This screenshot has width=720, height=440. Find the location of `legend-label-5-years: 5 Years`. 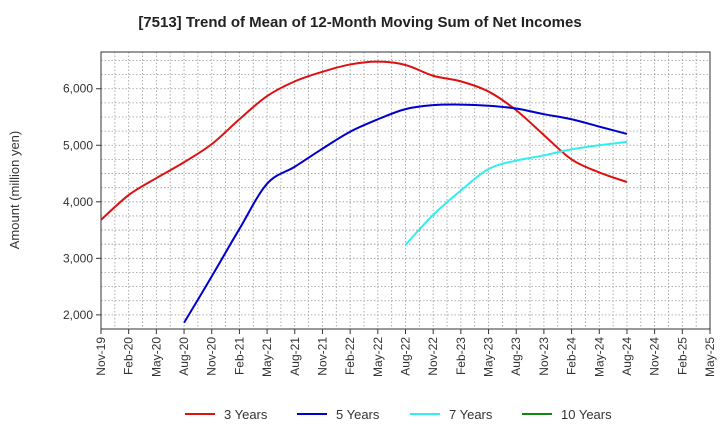

legend-label-5-years: 5 Years is located at coordinates (358, 414).